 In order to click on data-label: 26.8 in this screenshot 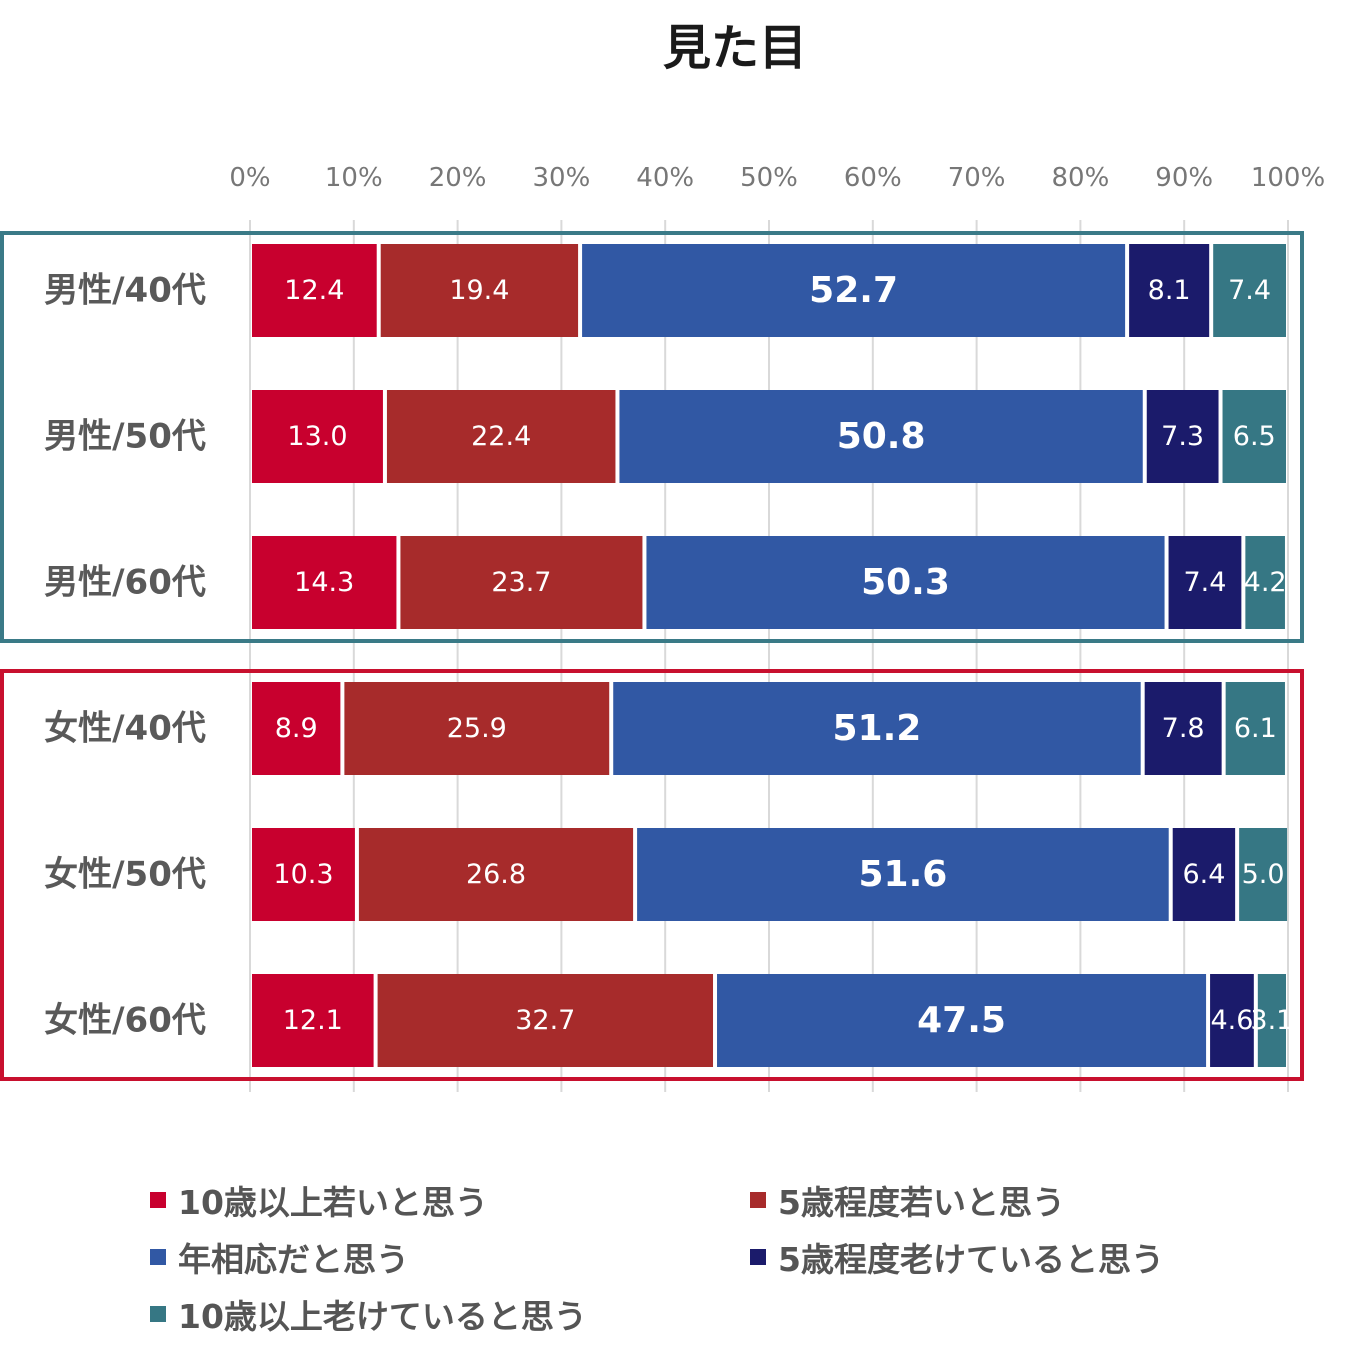, I will do `click(496, 874)`.